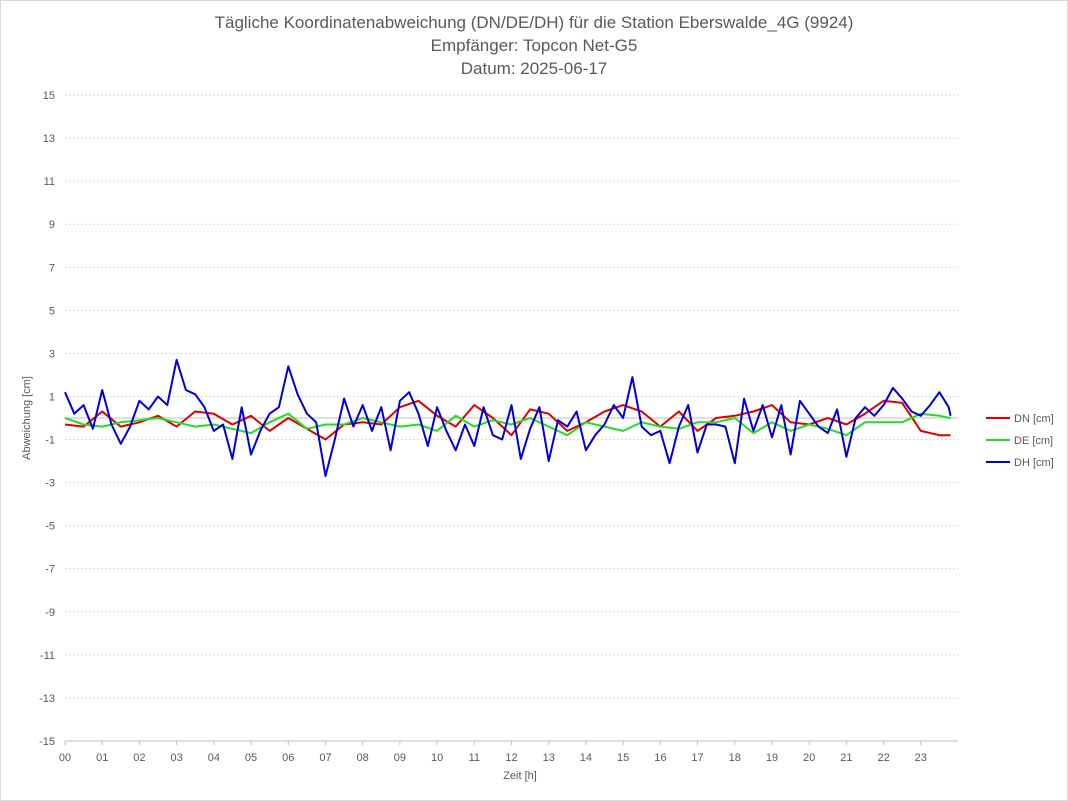  I want to click on legend-label-dh: DH [cm], so click(1034, 463).